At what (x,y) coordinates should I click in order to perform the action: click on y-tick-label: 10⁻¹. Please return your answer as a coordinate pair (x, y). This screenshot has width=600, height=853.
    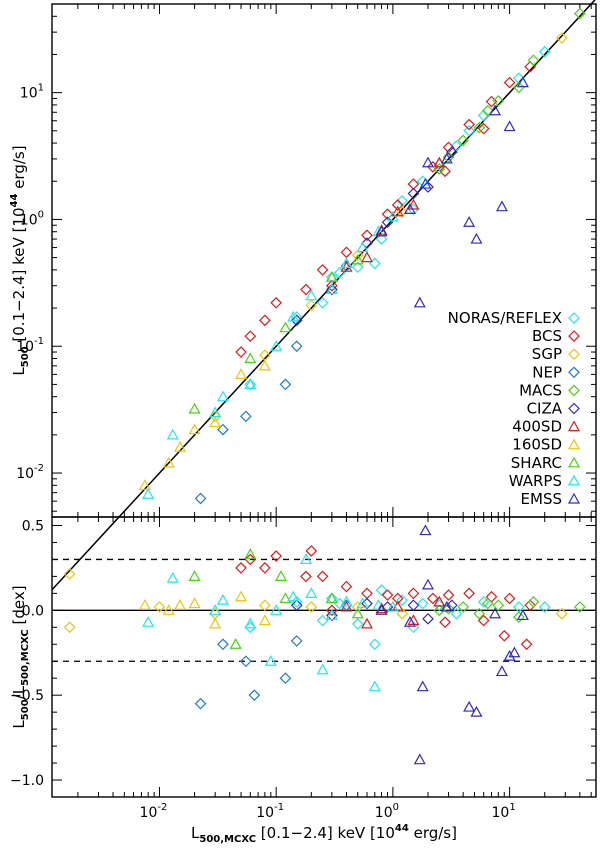
    Looking at the image, I should click on (30, 345).